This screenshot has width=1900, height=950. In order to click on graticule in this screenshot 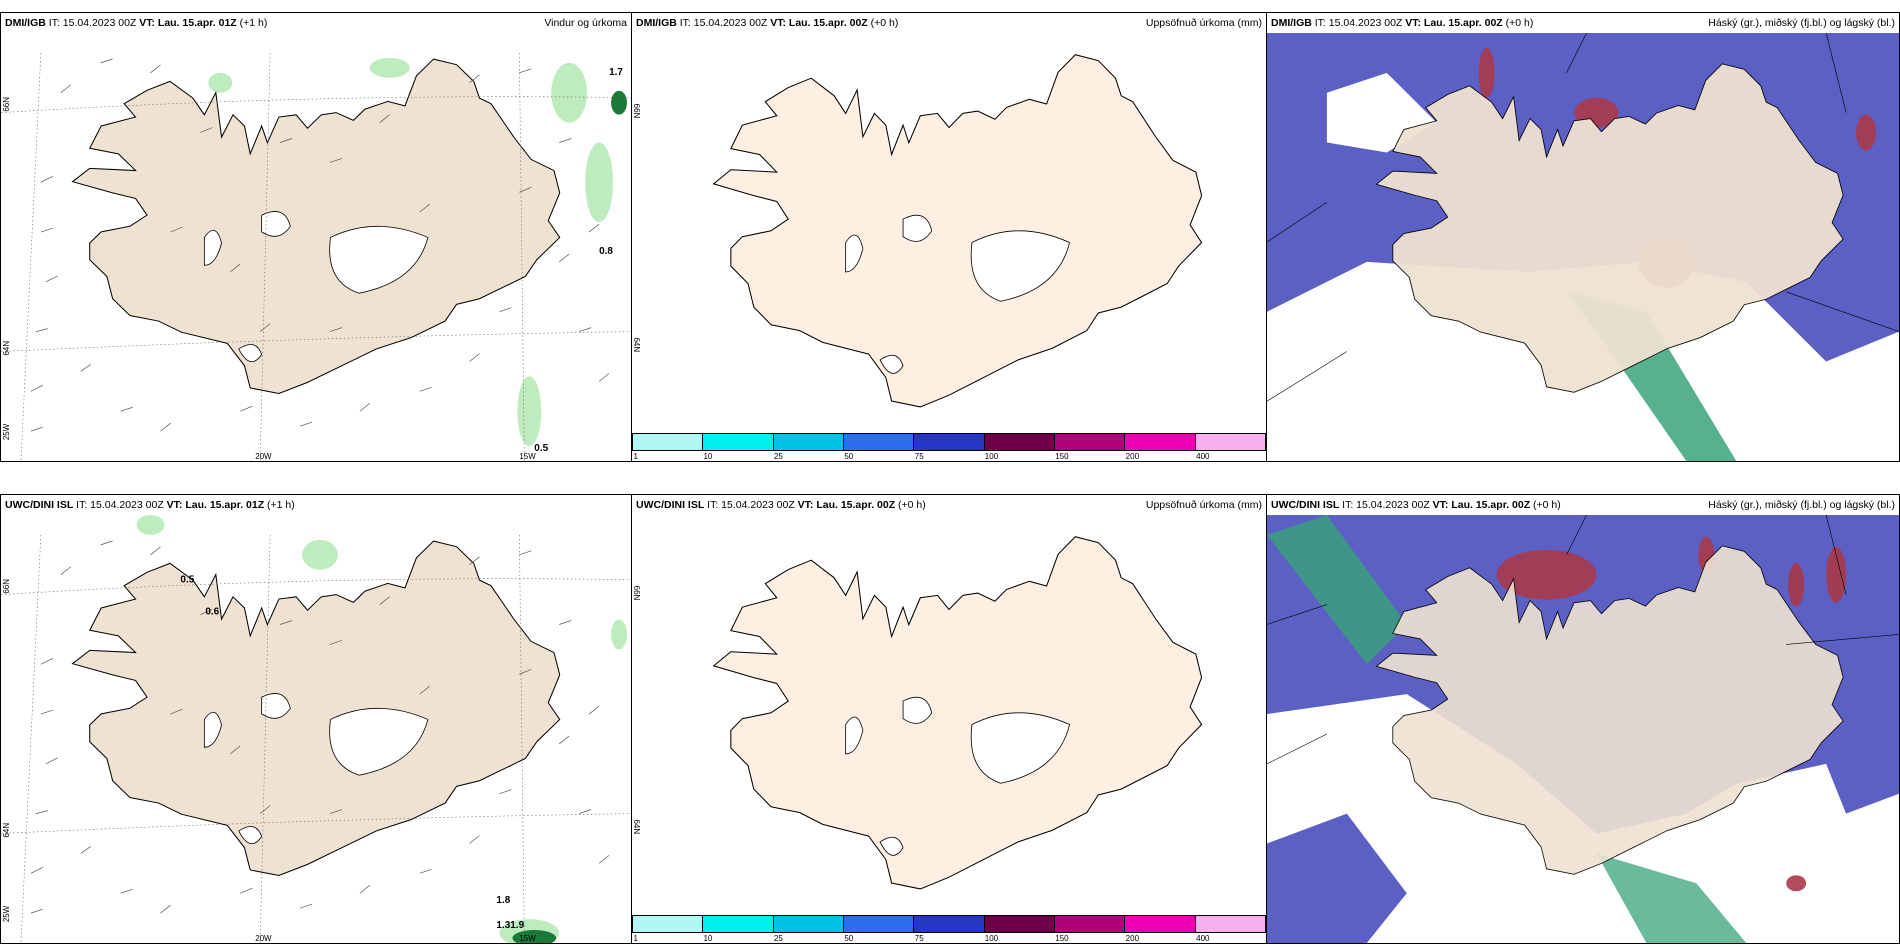, I will do `click(316, 256)`.